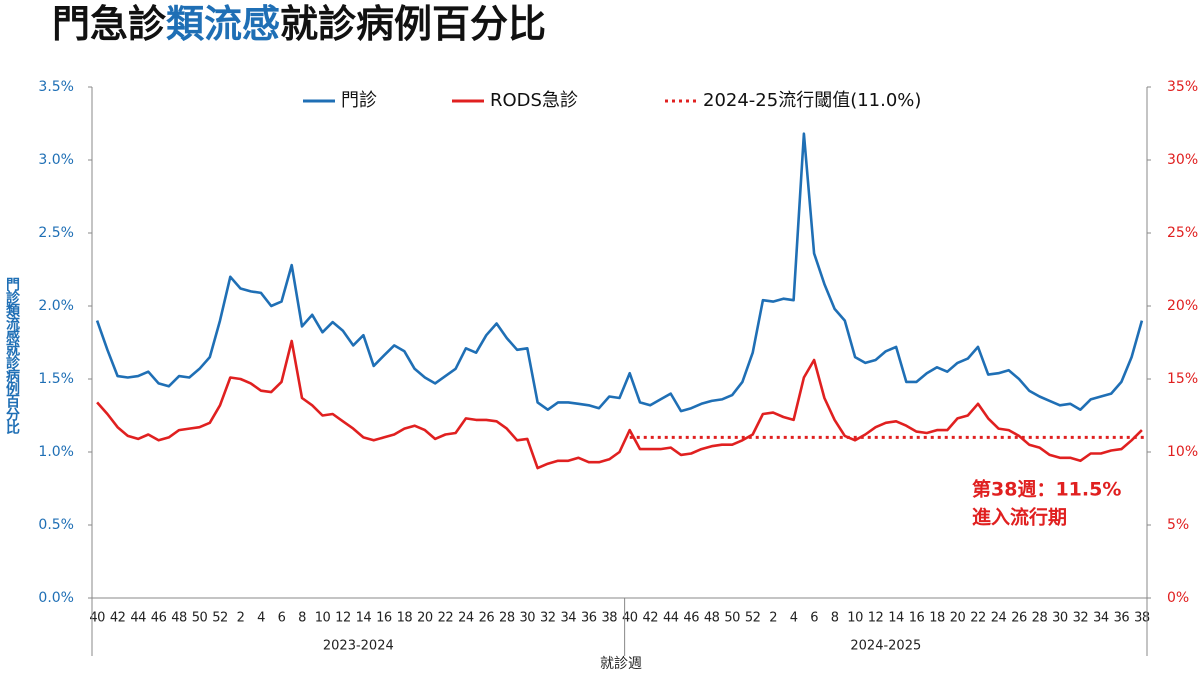 The height and width of the screenshot is (675, 1200). I want to click on y-tick-label: 2.5%, so click(56, 233).